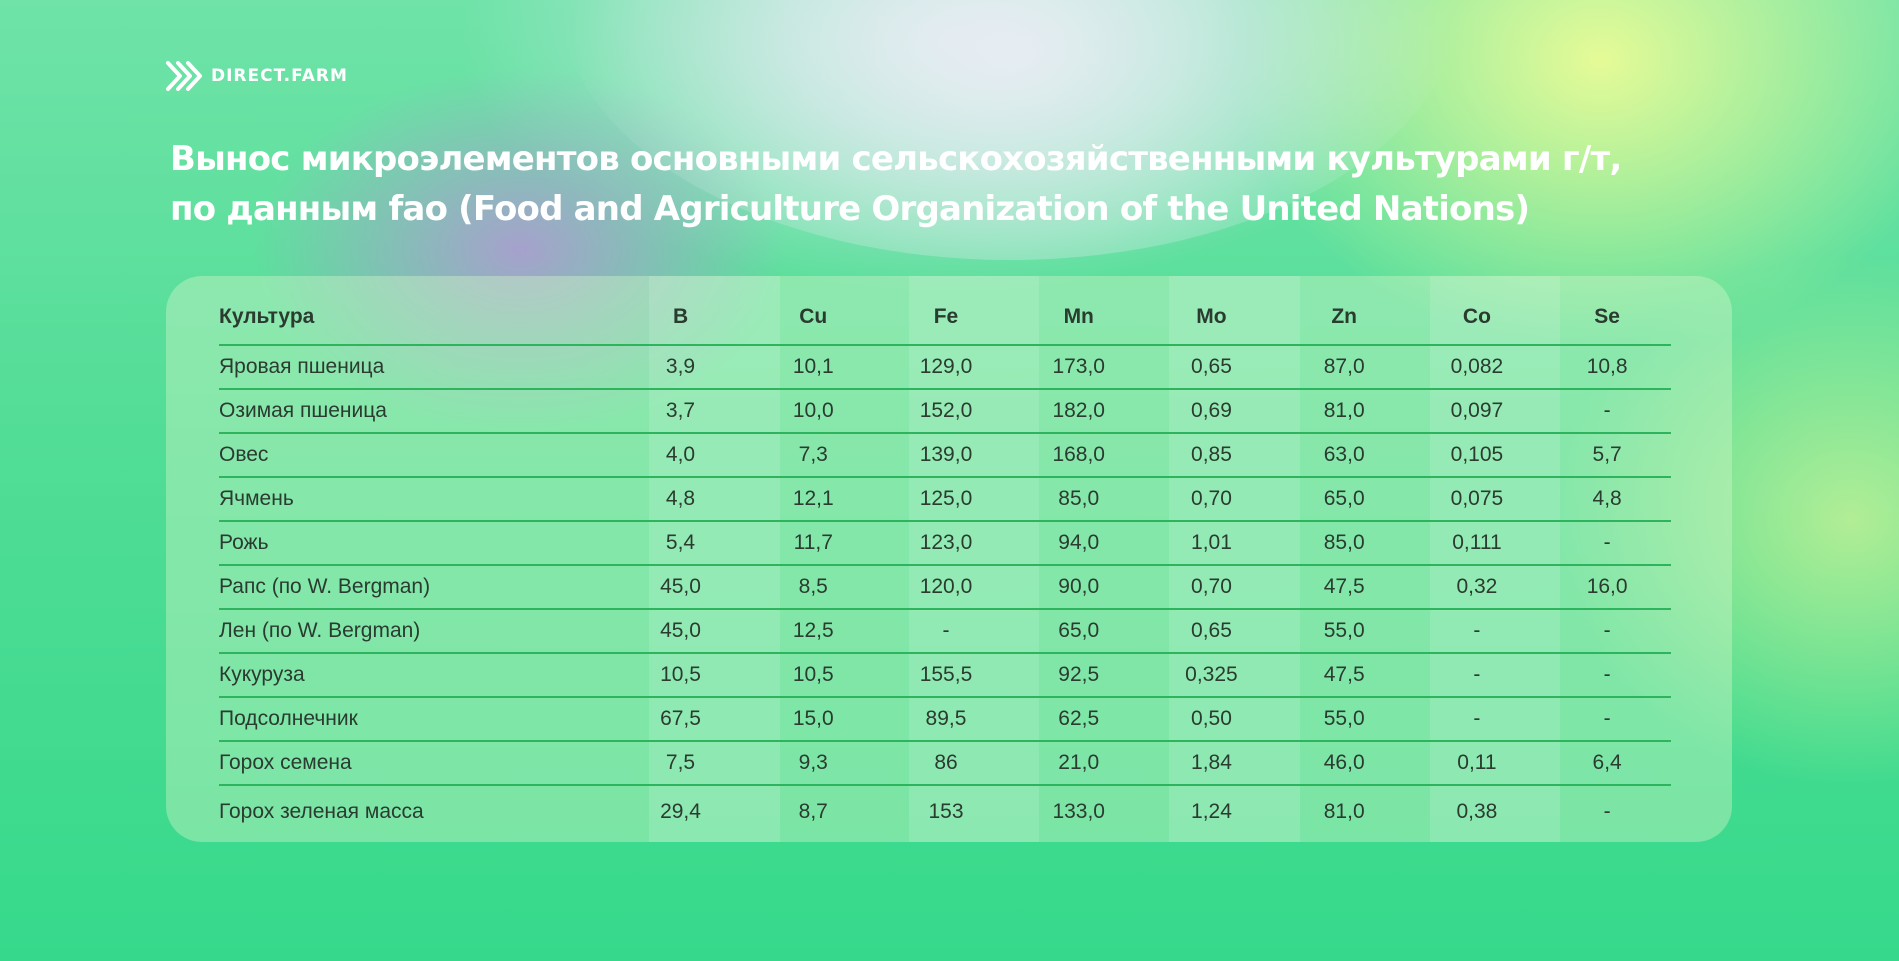 The width and height of the screenshot is (1899, 961). I want to click on cell-crop: Рожь, so click(417, 543).